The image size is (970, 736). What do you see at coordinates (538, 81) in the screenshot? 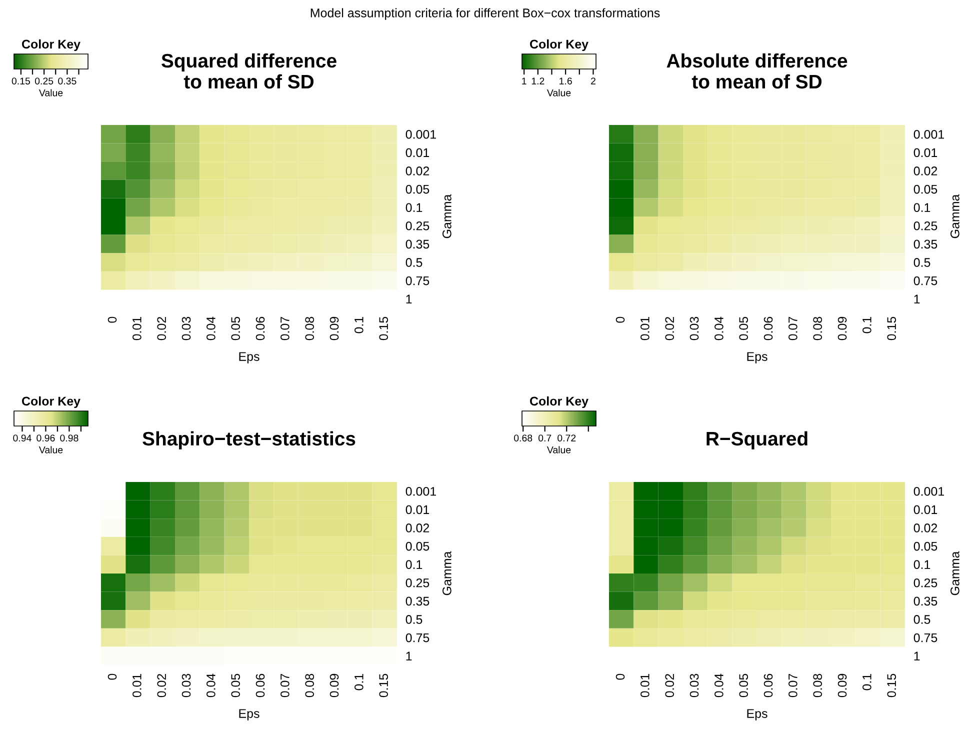
I see `color-bar-label: 1.2` at bounding box center [538, 81].